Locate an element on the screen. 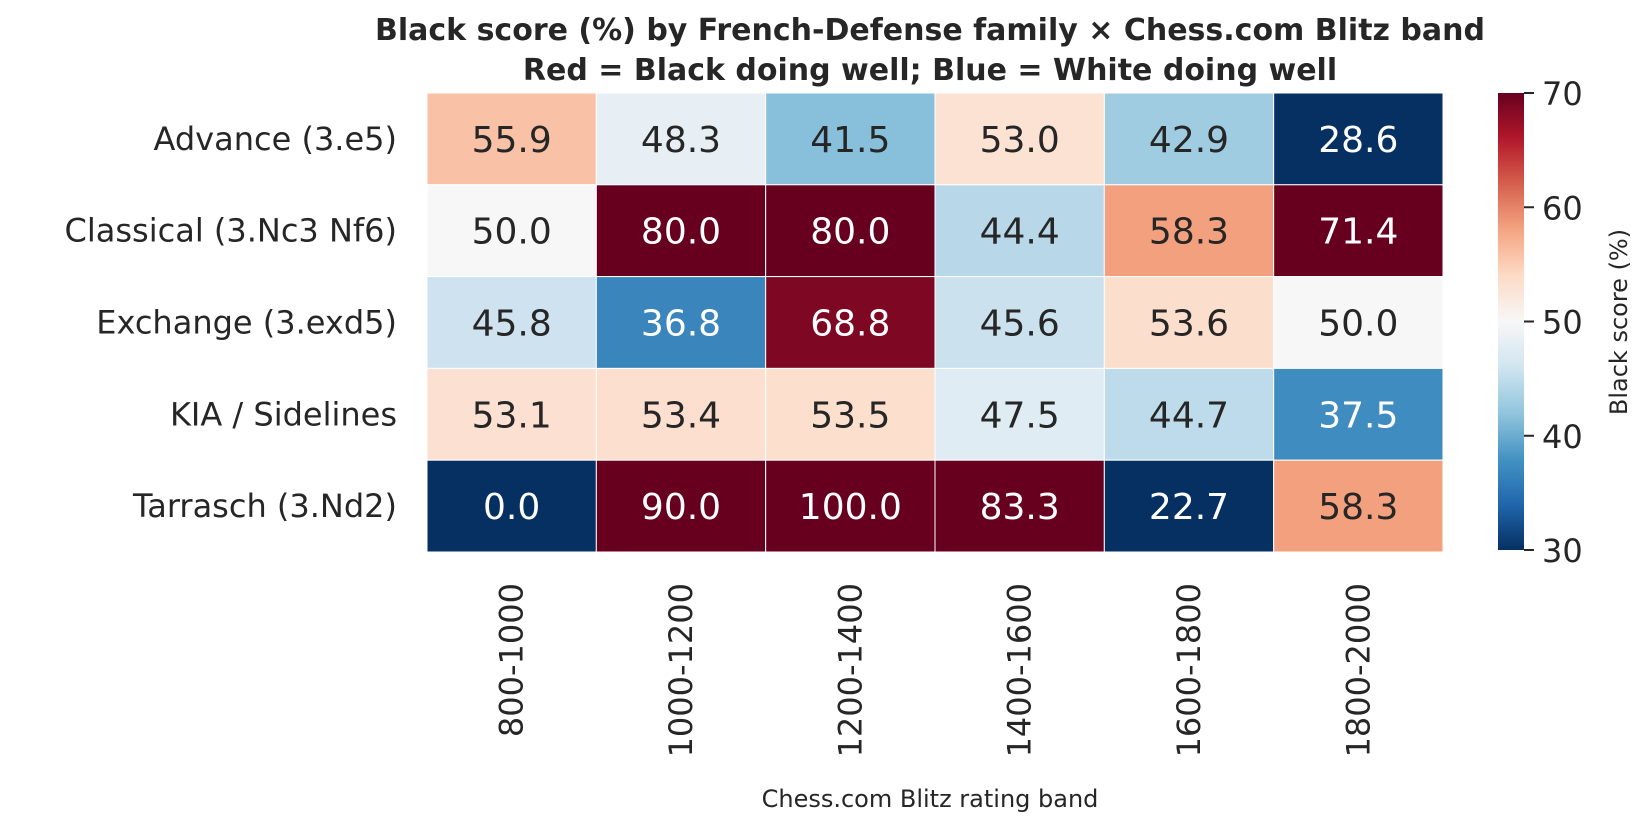  cell-value-label: 48.3 is located at coordinates (681, 140).